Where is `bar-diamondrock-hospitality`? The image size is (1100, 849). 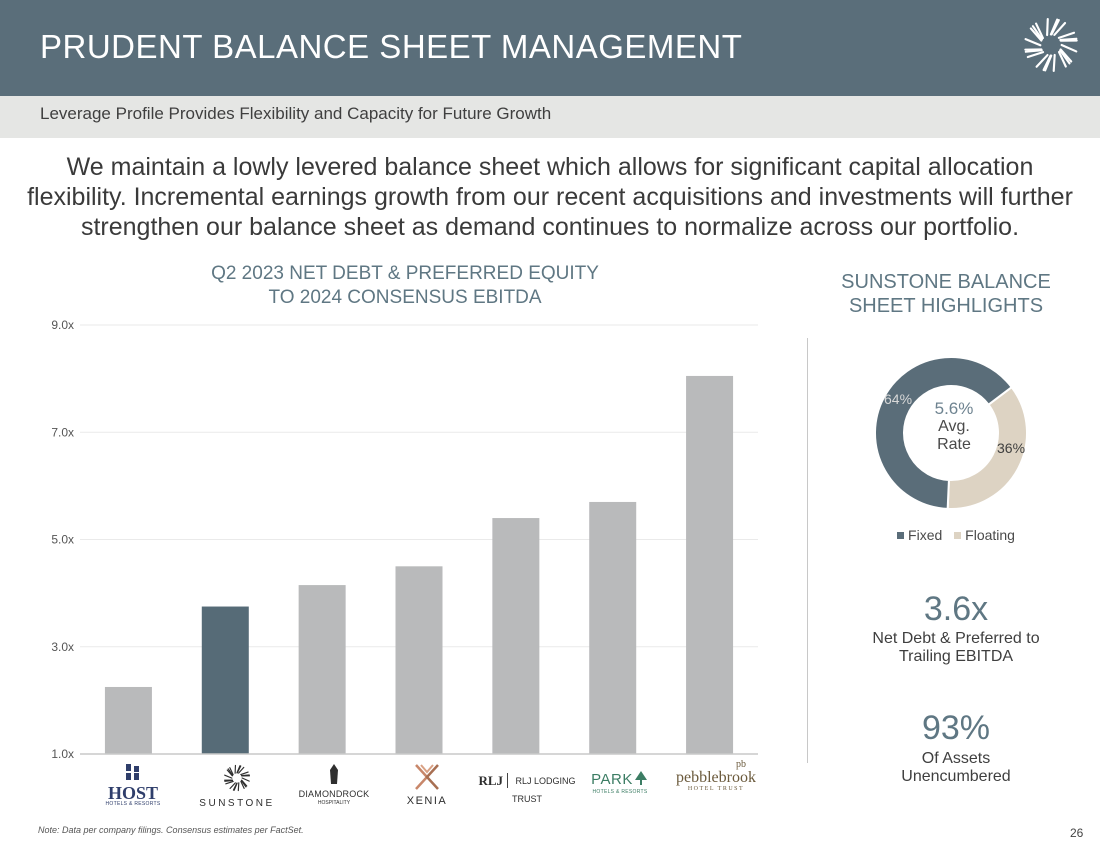 bar-diamondrock-hospitality is located at coordinates (322, 669).